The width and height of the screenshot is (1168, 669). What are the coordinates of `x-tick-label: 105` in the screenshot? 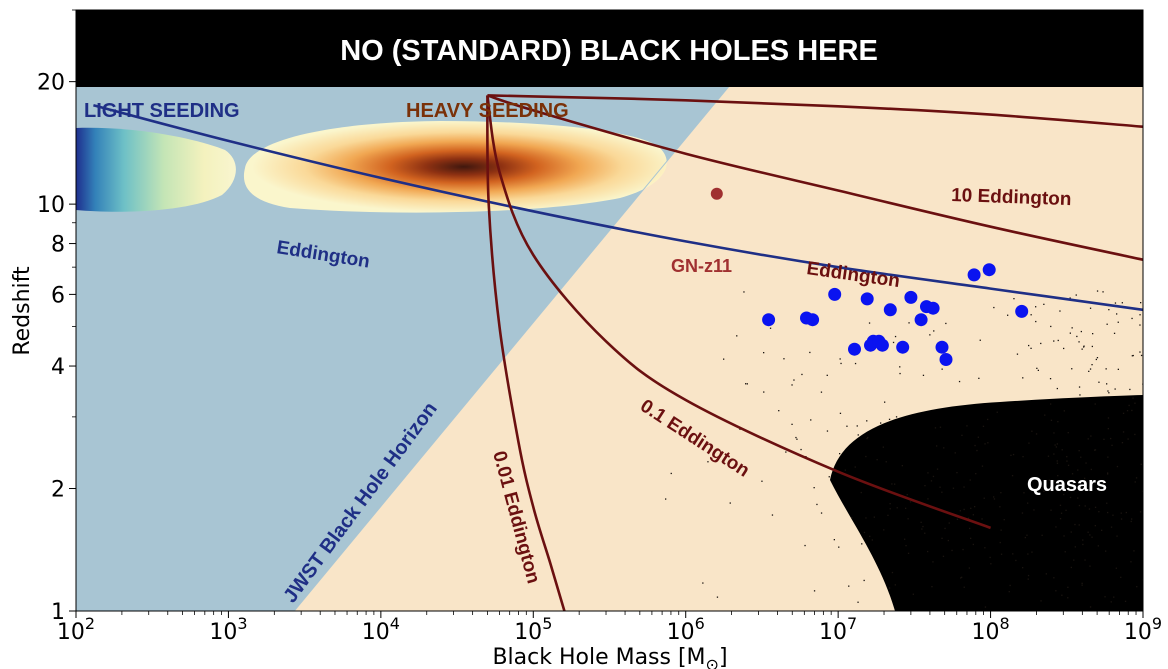 It's located at (533, 629).